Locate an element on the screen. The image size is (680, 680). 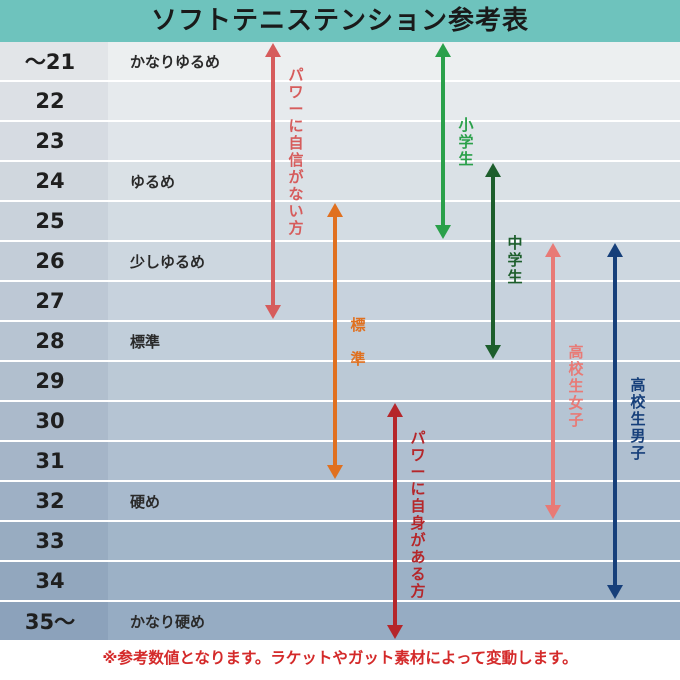
tension-value: 29 is located at coordinates (50, 381).